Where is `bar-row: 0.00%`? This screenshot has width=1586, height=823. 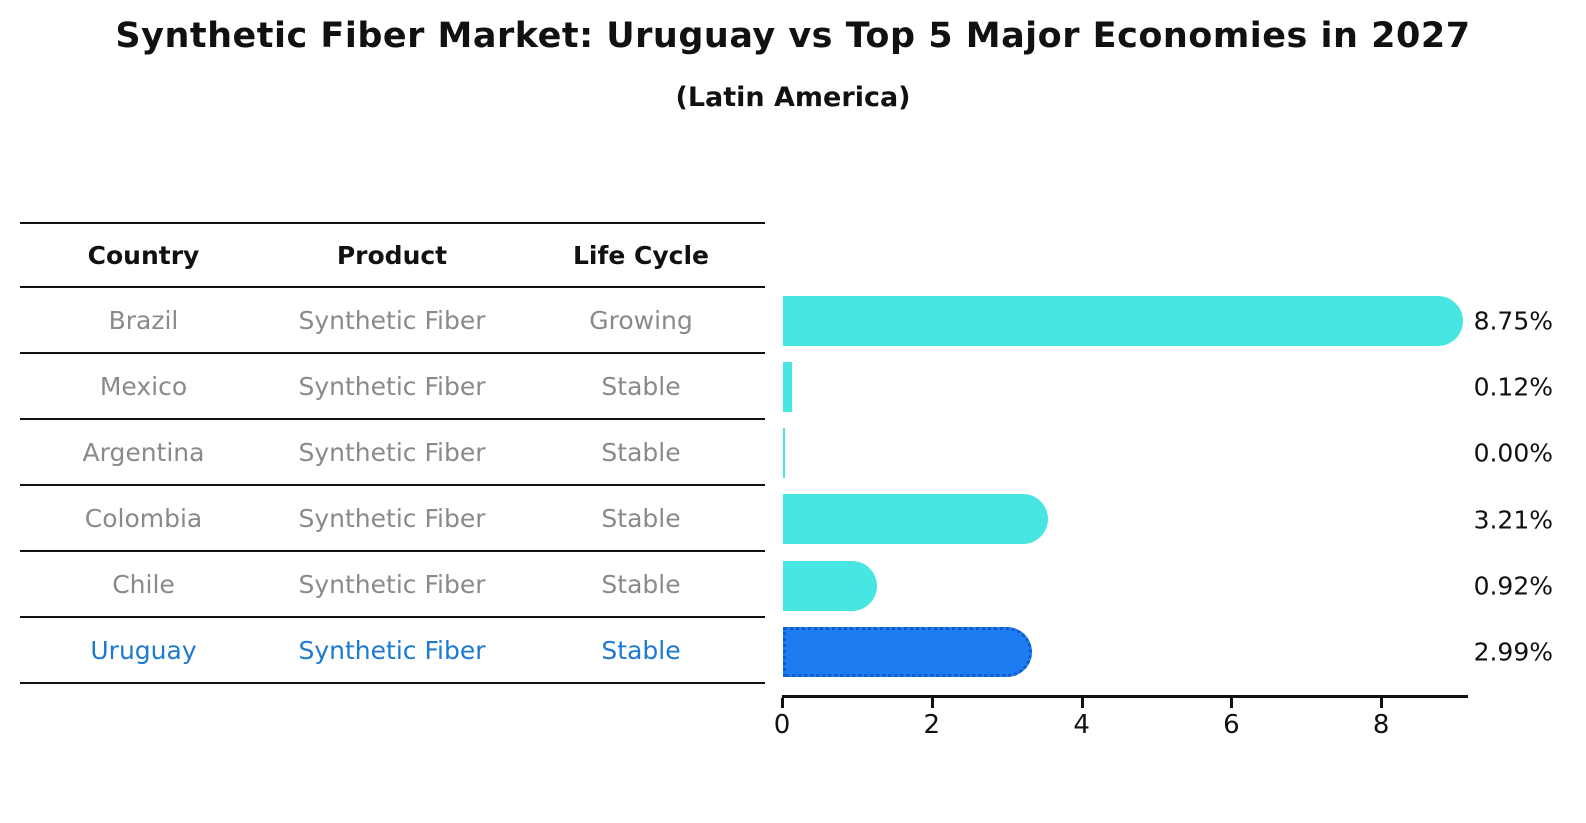
bar-row: 0.00% is located at coordinates (1184, 453).